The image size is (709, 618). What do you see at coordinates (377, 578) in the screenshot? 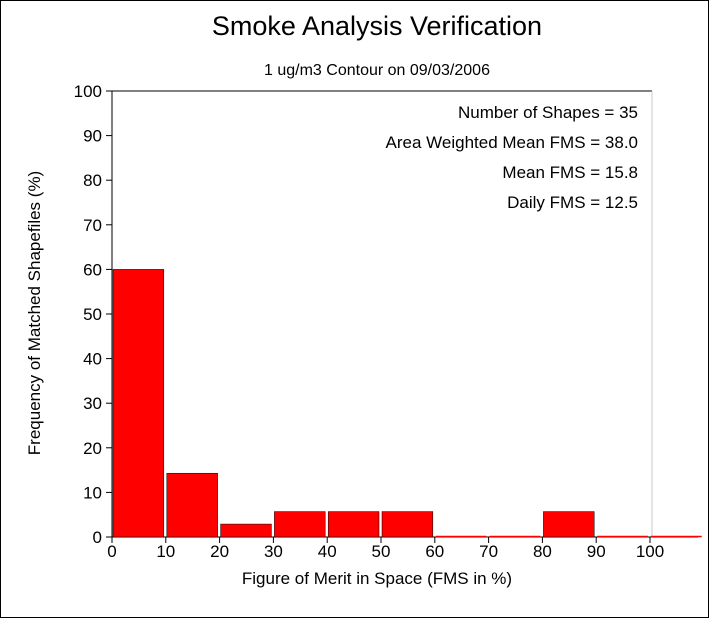
I see `x-axis-label: Figure of Merit in Space (FMS in %)` at bounding box center [377, 578].